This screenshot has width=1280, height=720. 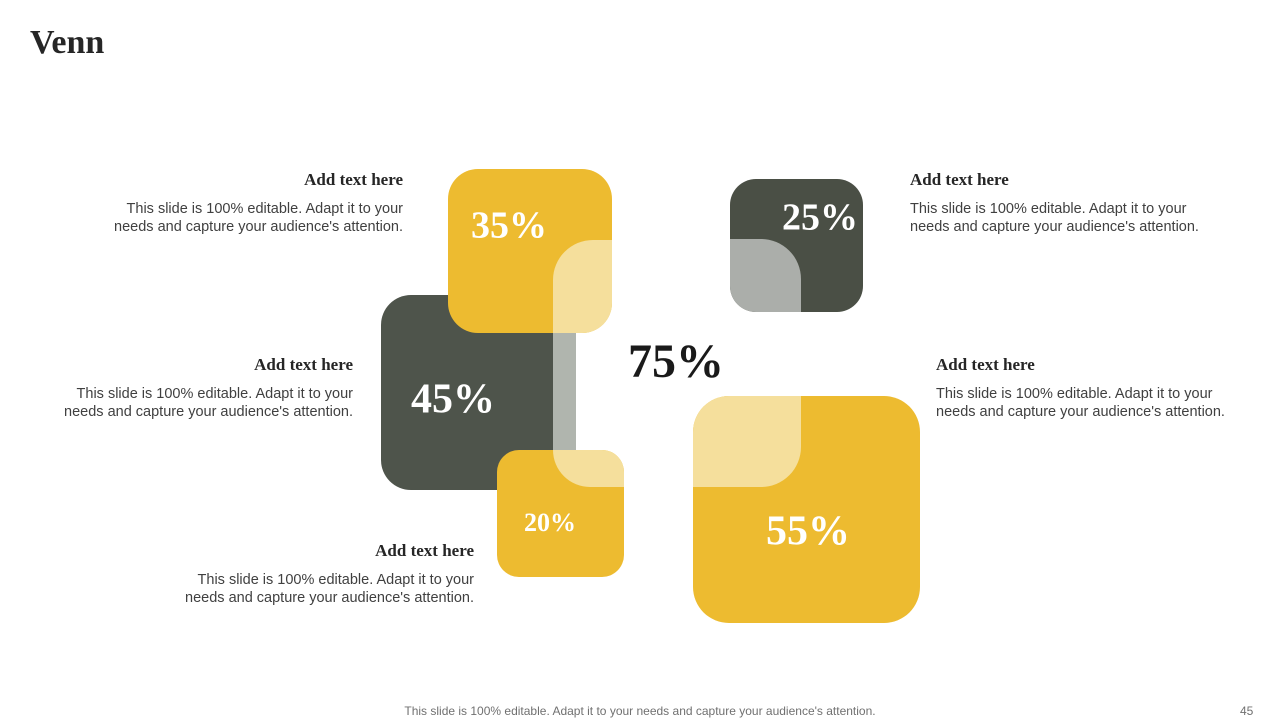 What do you see at coordinates (550, 522) in the screenshot?
I see `percent-label: 20%` at bounding box center [550, 522].